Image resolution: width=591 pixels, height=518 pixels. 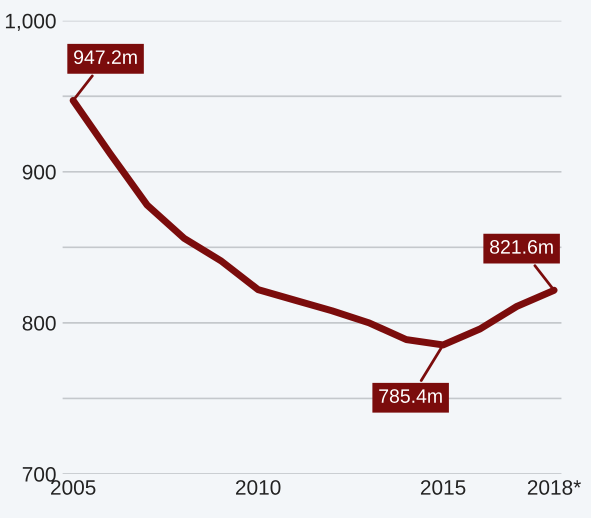 I want to click on annotation: 785.4m, so click(x=410, y=396).